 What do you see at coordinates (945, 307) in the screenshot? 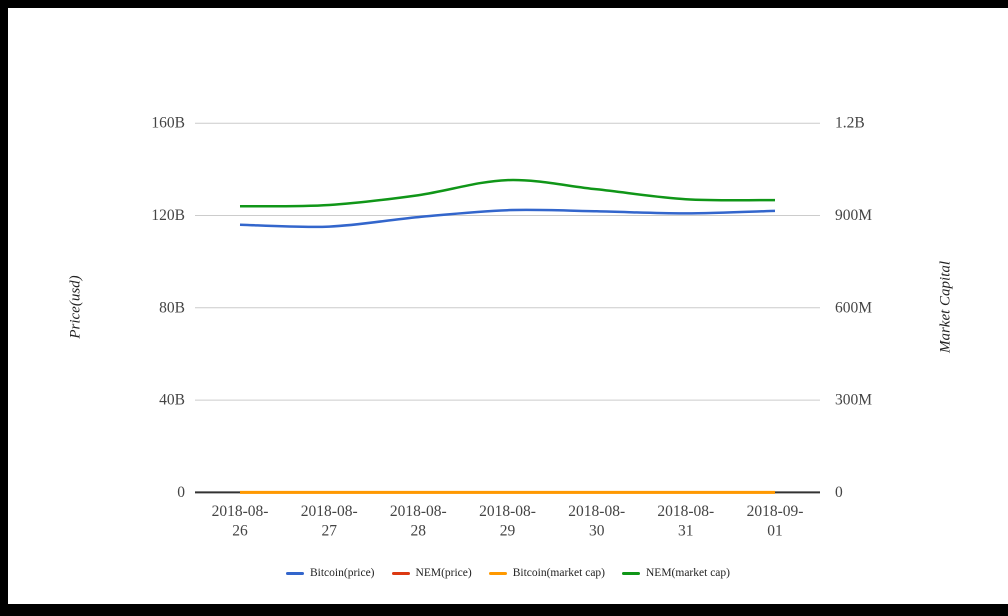
I see `right-axis-title: Market Capital` at bounding box center [945, 307].